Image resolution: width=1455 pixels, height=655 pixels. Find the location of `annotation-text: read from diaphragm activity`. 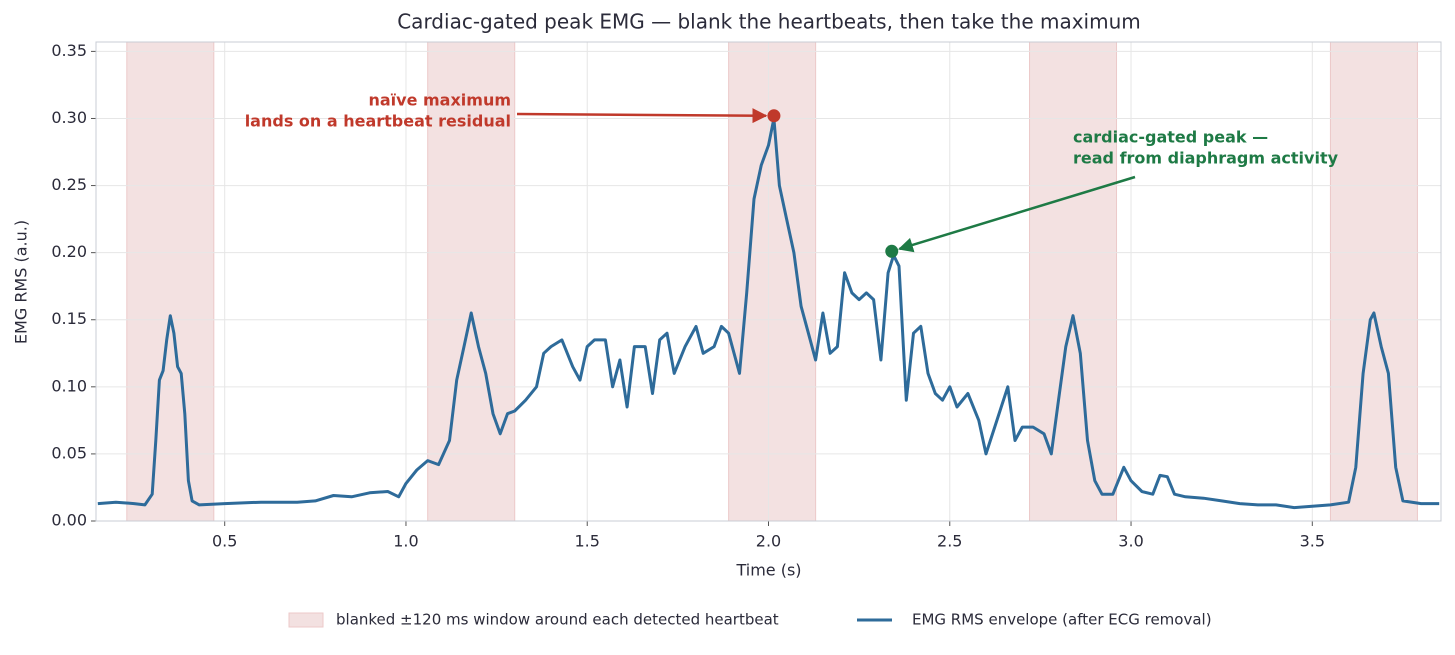

annotation-text: read from diaphragm activity is located at coordinates (1206, 158).